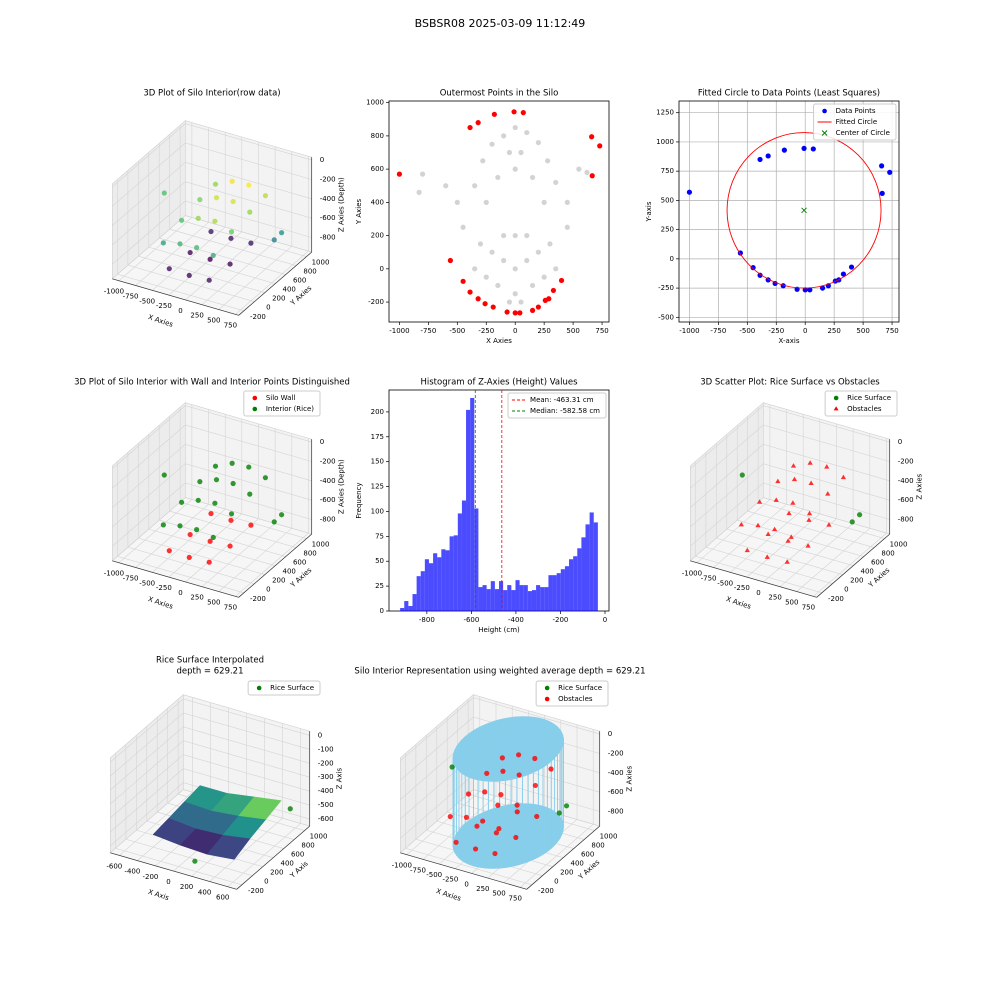  Describe the element at coordinates (204, 892) in the screenshot. I see `x-tick-label: 400` at that location.